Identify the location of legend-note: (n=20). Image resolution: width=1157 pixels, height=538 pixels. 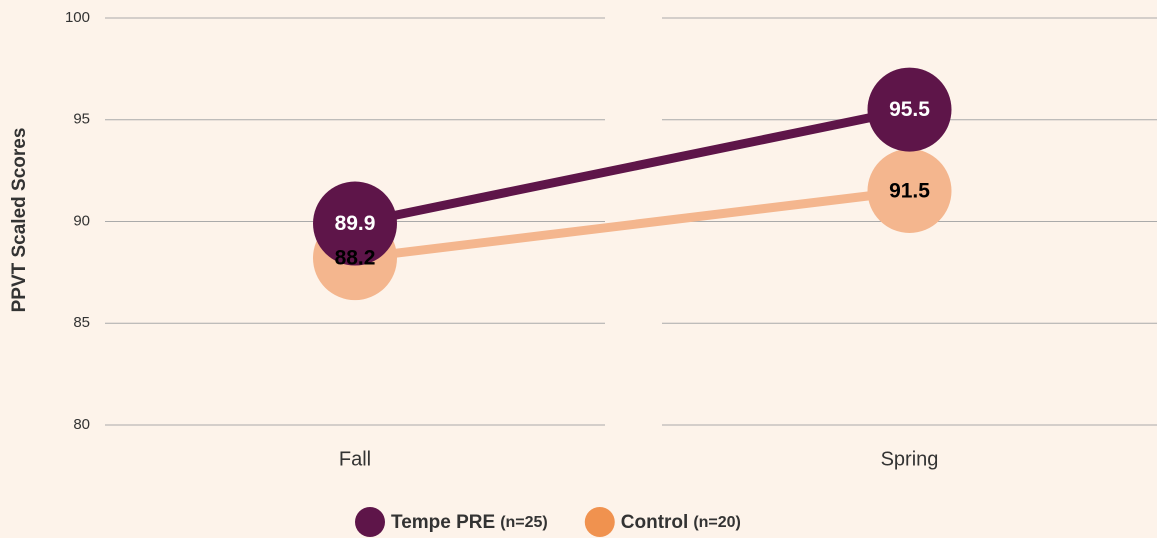
(717, 522).